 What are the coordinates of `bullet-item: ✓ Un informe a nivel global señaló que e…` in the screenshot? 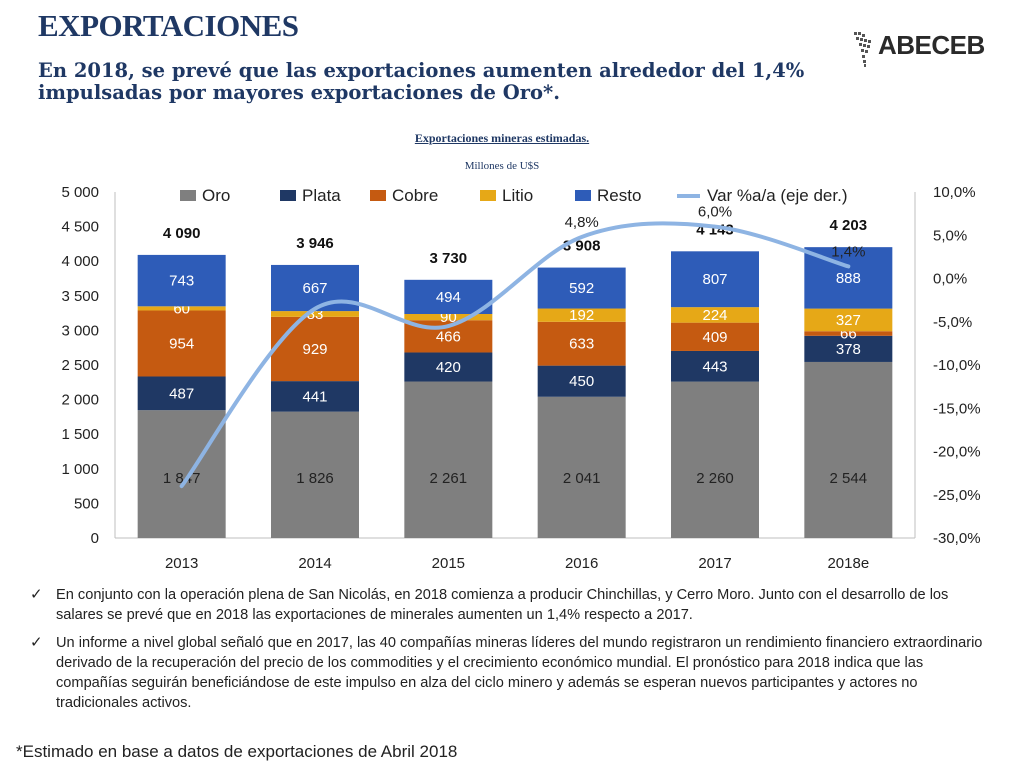 It's located at (510, 673).